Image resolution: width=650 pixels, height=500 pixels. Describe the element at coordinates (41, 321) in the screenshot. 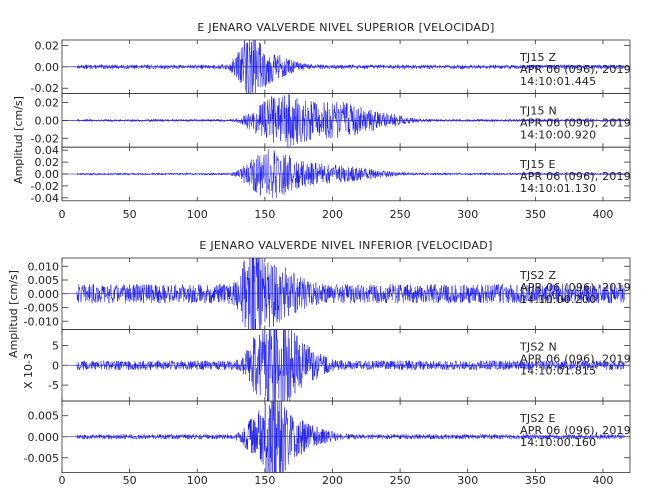

I see `y-tick-label: -0.010` at that location.